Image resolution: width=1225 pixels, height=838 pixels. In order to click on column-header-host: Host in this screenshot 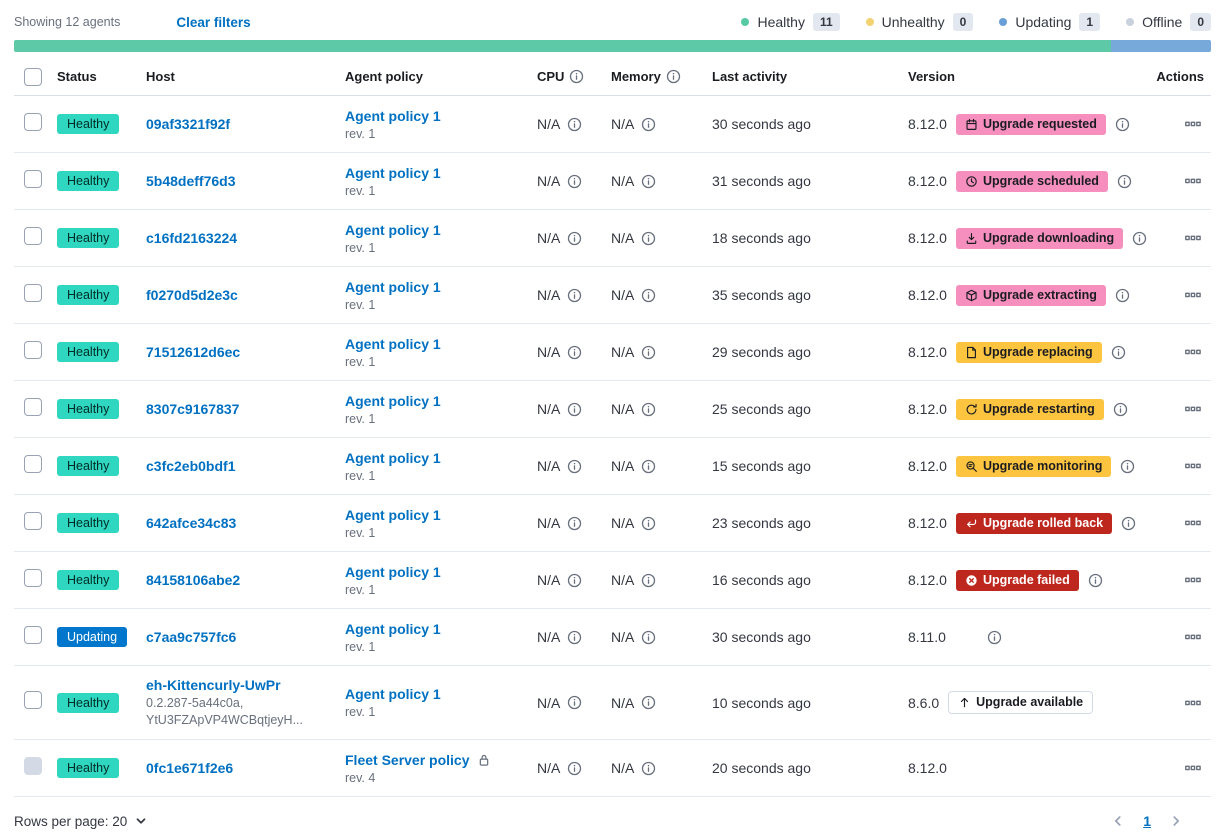, I will do `click(160, 76)`.